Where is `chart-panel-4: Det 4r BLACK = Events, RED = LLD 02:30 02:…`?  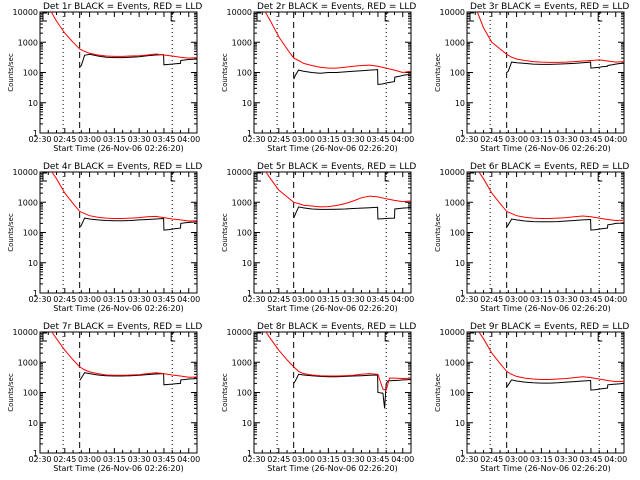 chart-panel-4: Det 4r BLACK = Events, RED = LLD 02:30 02:… is located at coordinates (104, 237).